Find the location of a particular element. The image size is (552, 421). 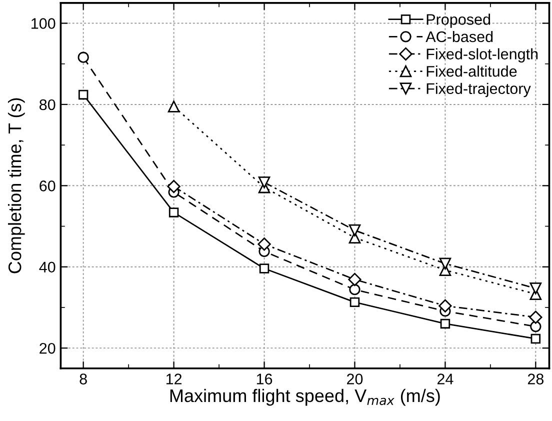

legend-label: Fixed-slot-length is located at coordinates (482, 55).